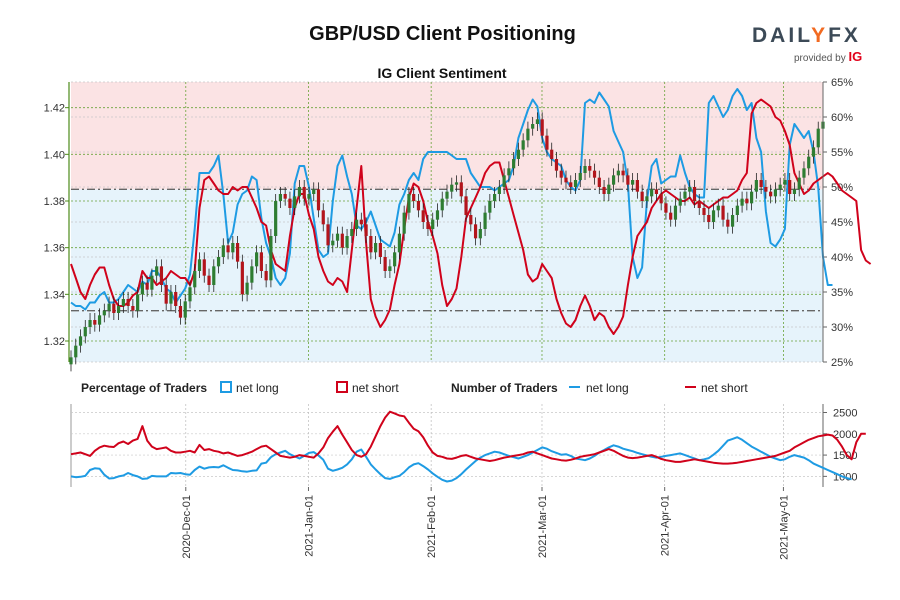 The image size is (900, 600). What do you see at coordinates (855, 56) in the screenshot?
I see `ig-logo: IG` at bounding box center [855, 56].